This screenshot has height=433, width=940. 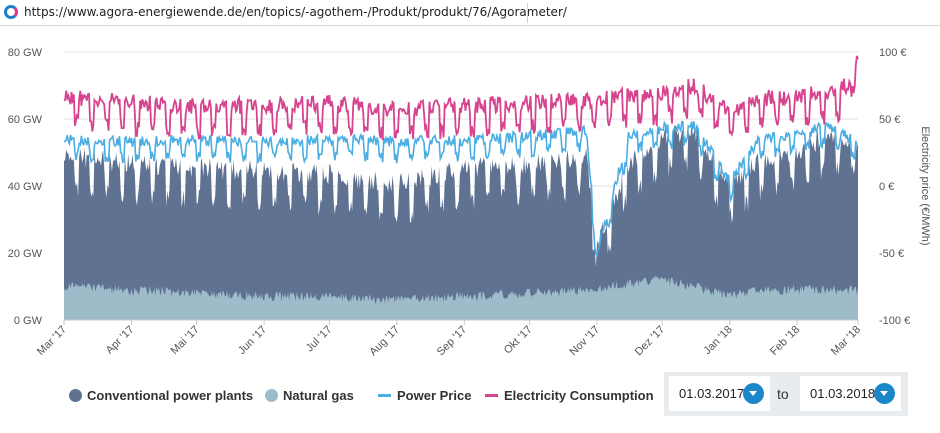 I want to click on date-to-field: 01.03.2018, so click(x=850, y=393).